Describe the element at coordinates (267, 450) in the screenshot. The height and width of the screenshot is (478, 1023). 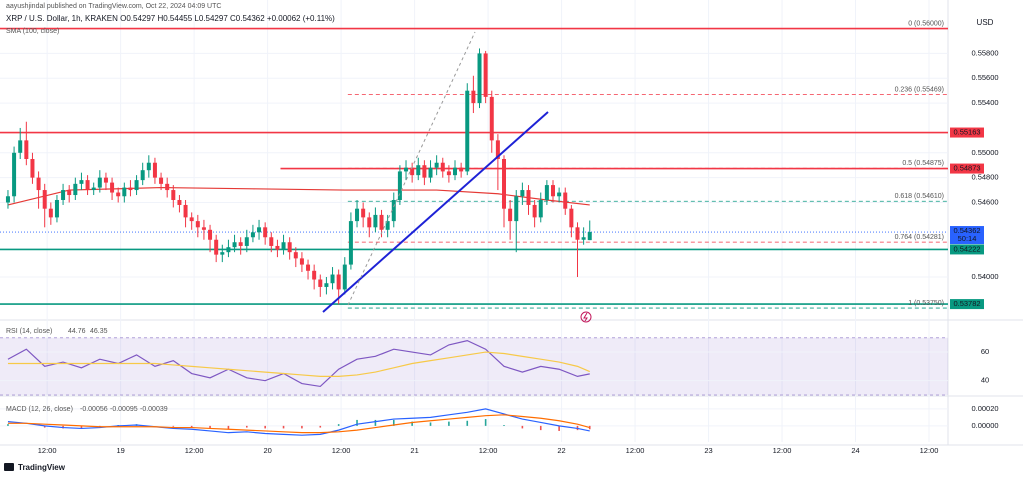
I see `x-tick-label: 20` at that location.